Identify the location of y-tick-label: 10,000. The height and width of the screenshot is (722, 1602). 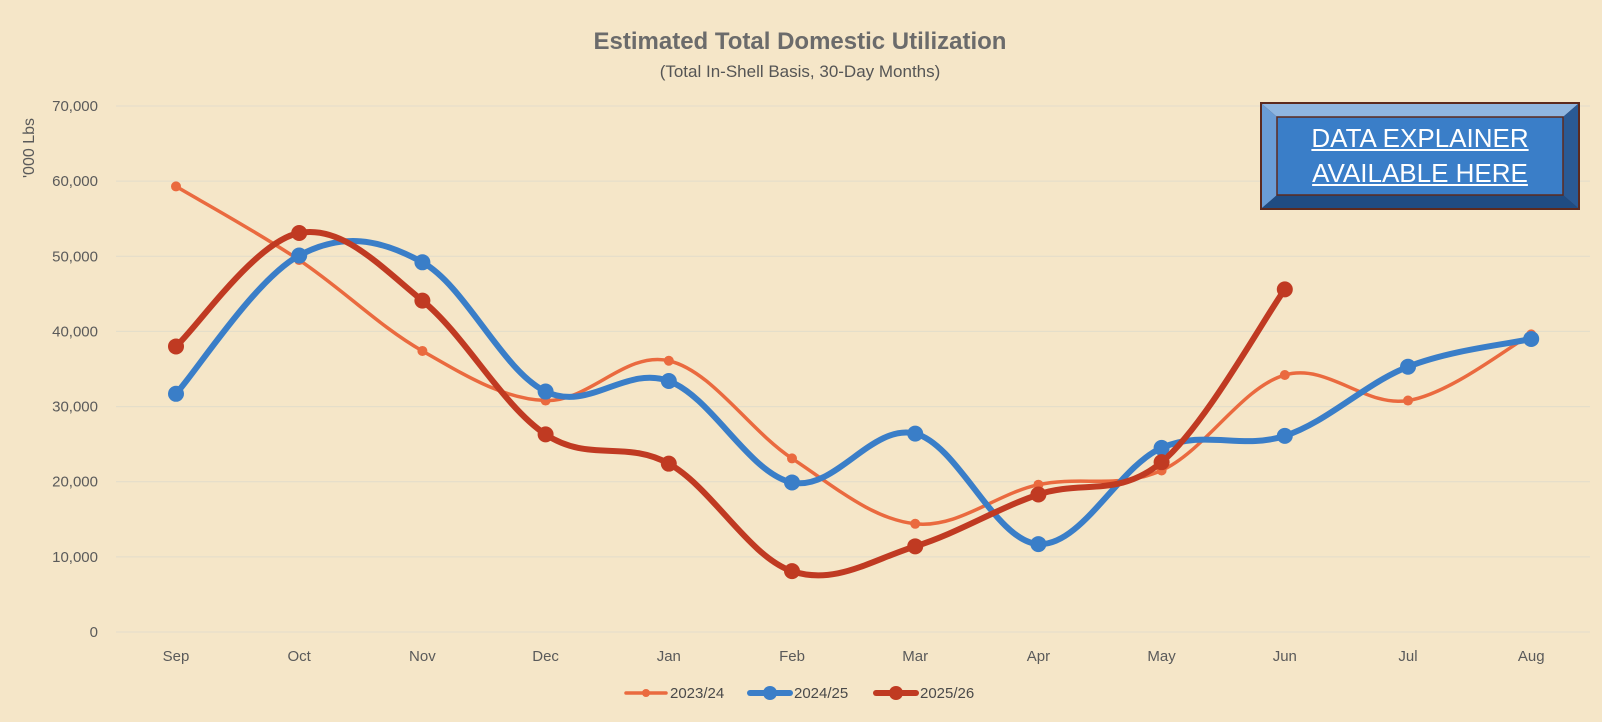
(75, 557).